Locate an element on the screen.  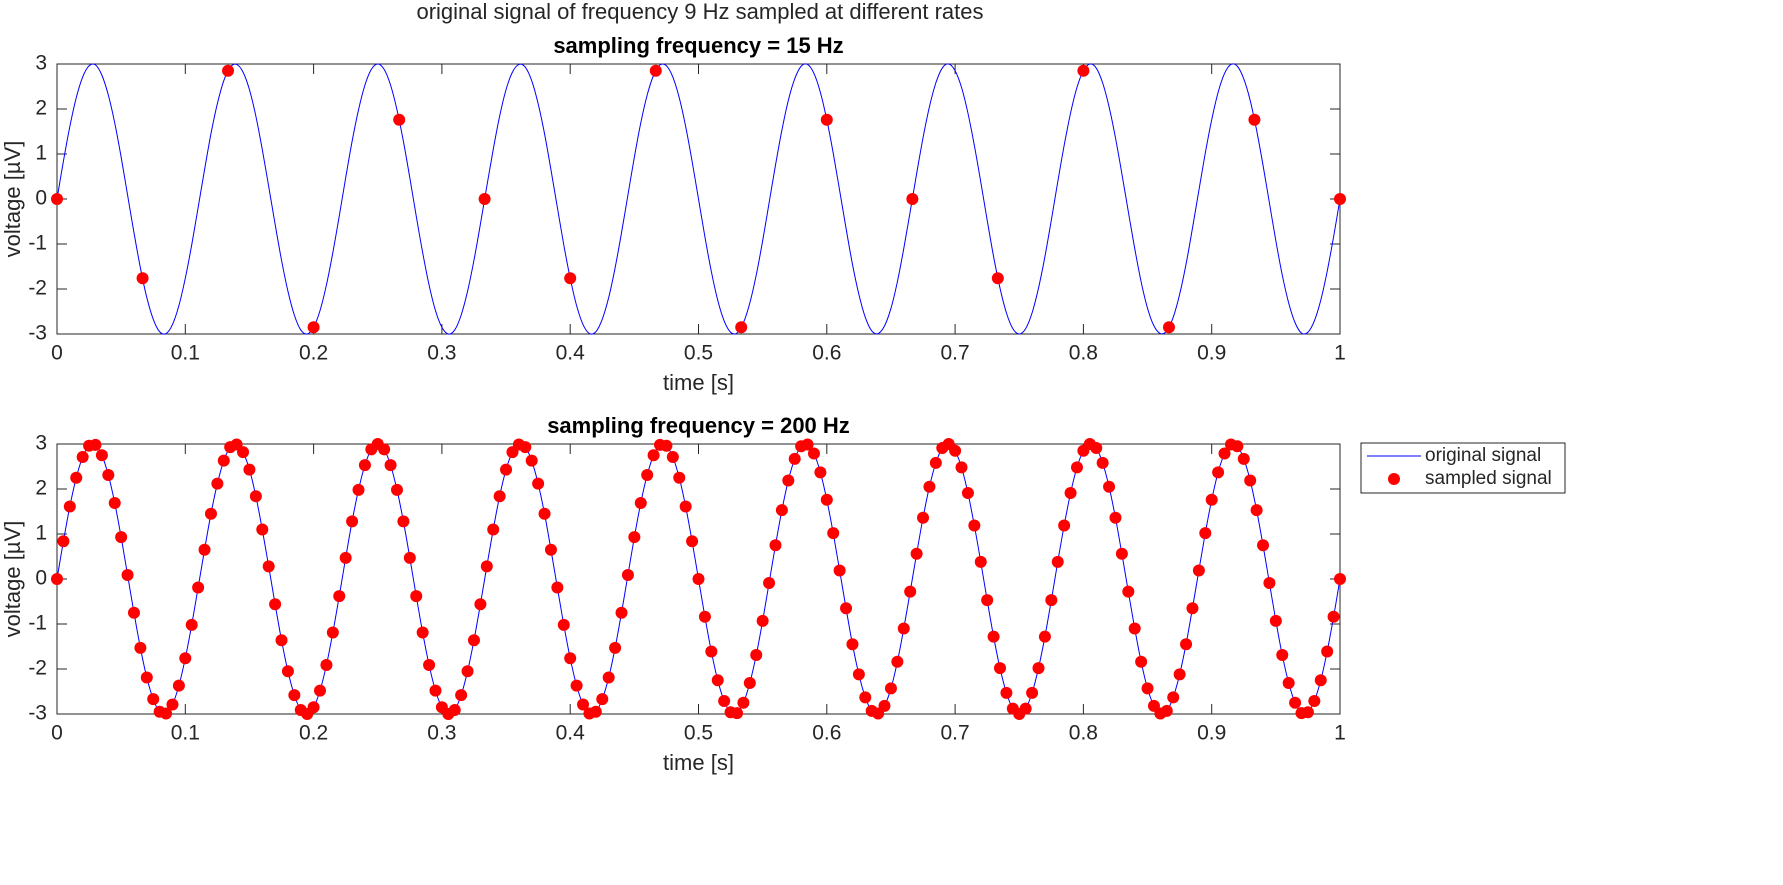
legend-marker is located at coordinates (1394, 479).